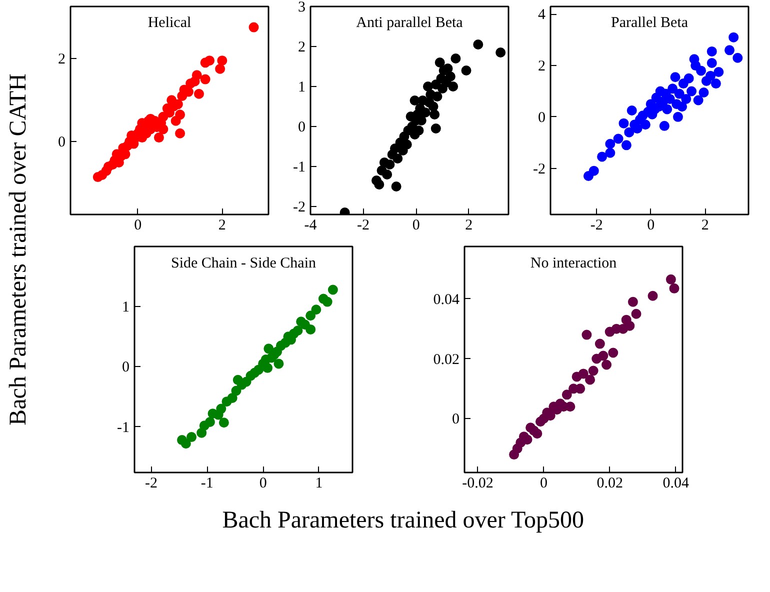  Describe the element at coordinates (207, 484) in the screenshot. I see `x-tick-label: -1` at that location.